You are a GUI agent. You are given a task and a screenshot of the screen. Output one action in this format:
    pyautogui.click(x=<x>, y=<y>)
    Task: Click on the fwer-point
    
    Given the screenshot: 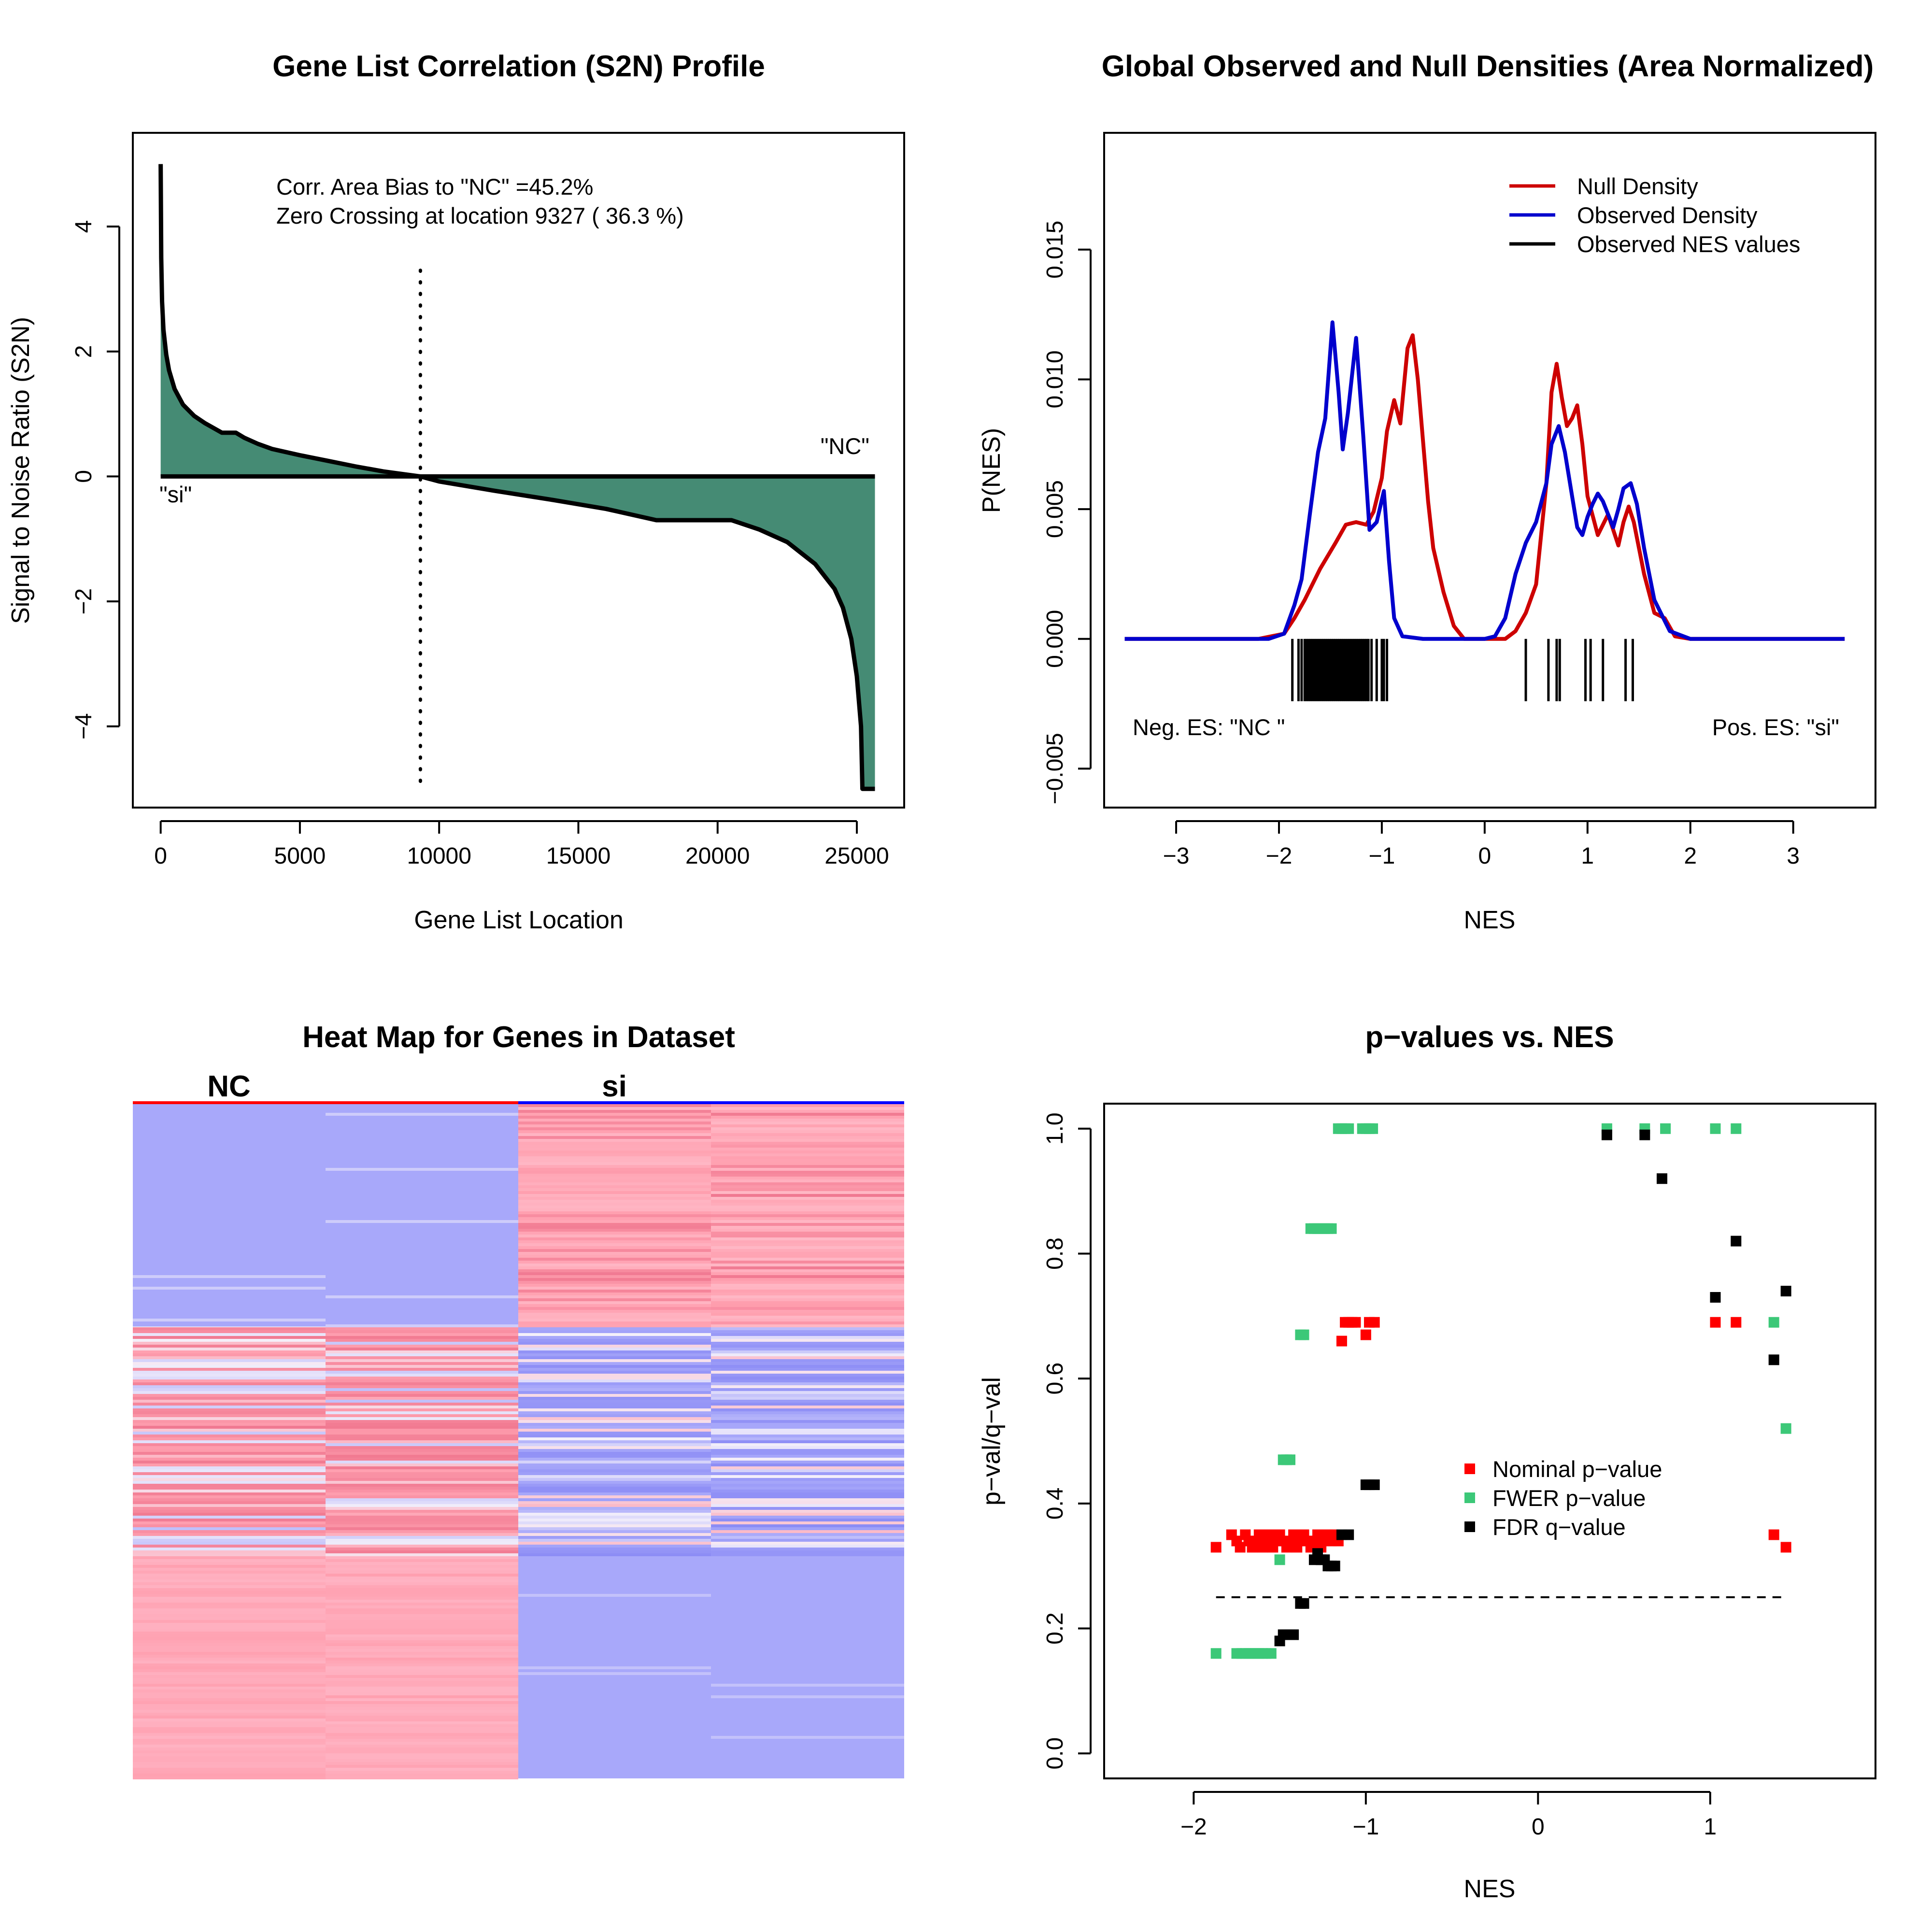 What is the action you would take?
    pyautogui.click(x=1289, y=1459)
    